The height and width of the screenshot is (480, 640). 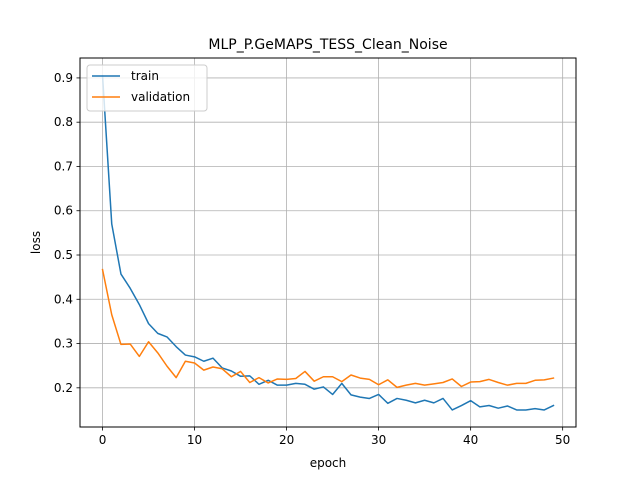 What do you see at coordinates (63, 211) in the screenshot?
I see `y-tick-label: 0.6` at bounding box center [63, 211].